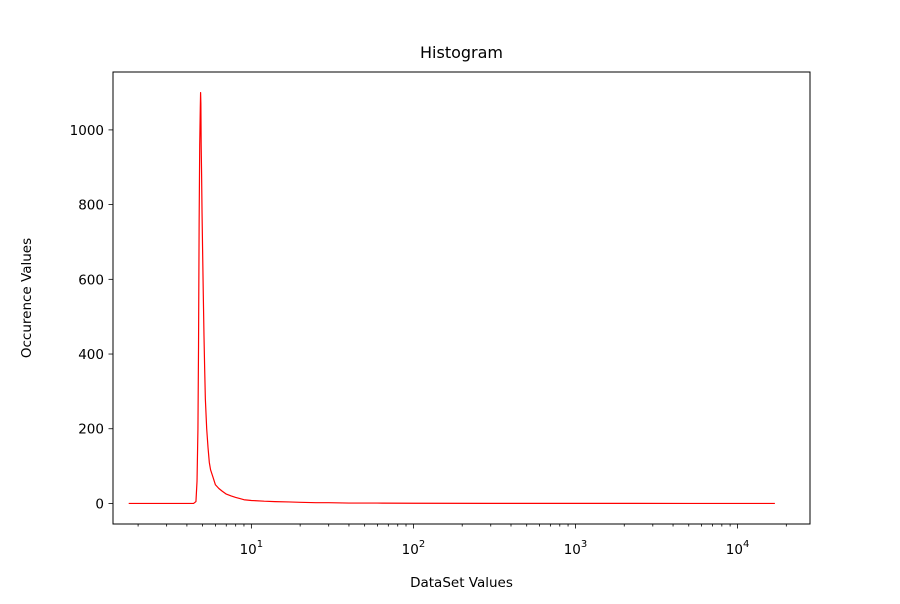 Image resolution: width=900 pixels, height=604 pixels. What do you see at coordinates (461, 52) in the screenshot?
I see `chart-title: Histogram` at bounding box center [461, 52].